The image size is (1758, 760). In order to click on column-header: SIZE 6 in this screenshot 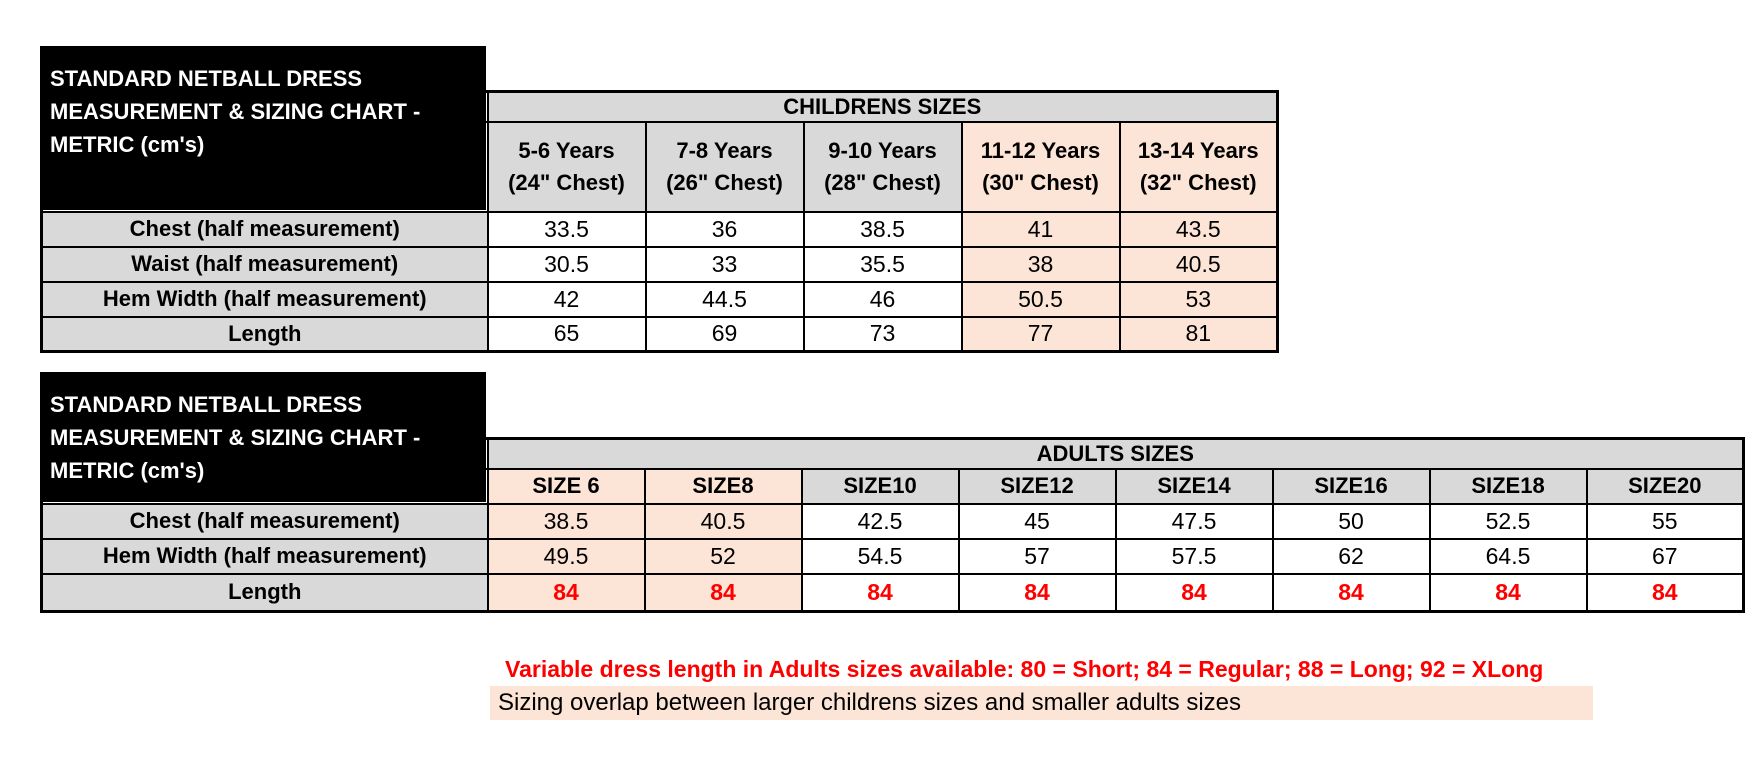, I will do `click(566, 486)`.